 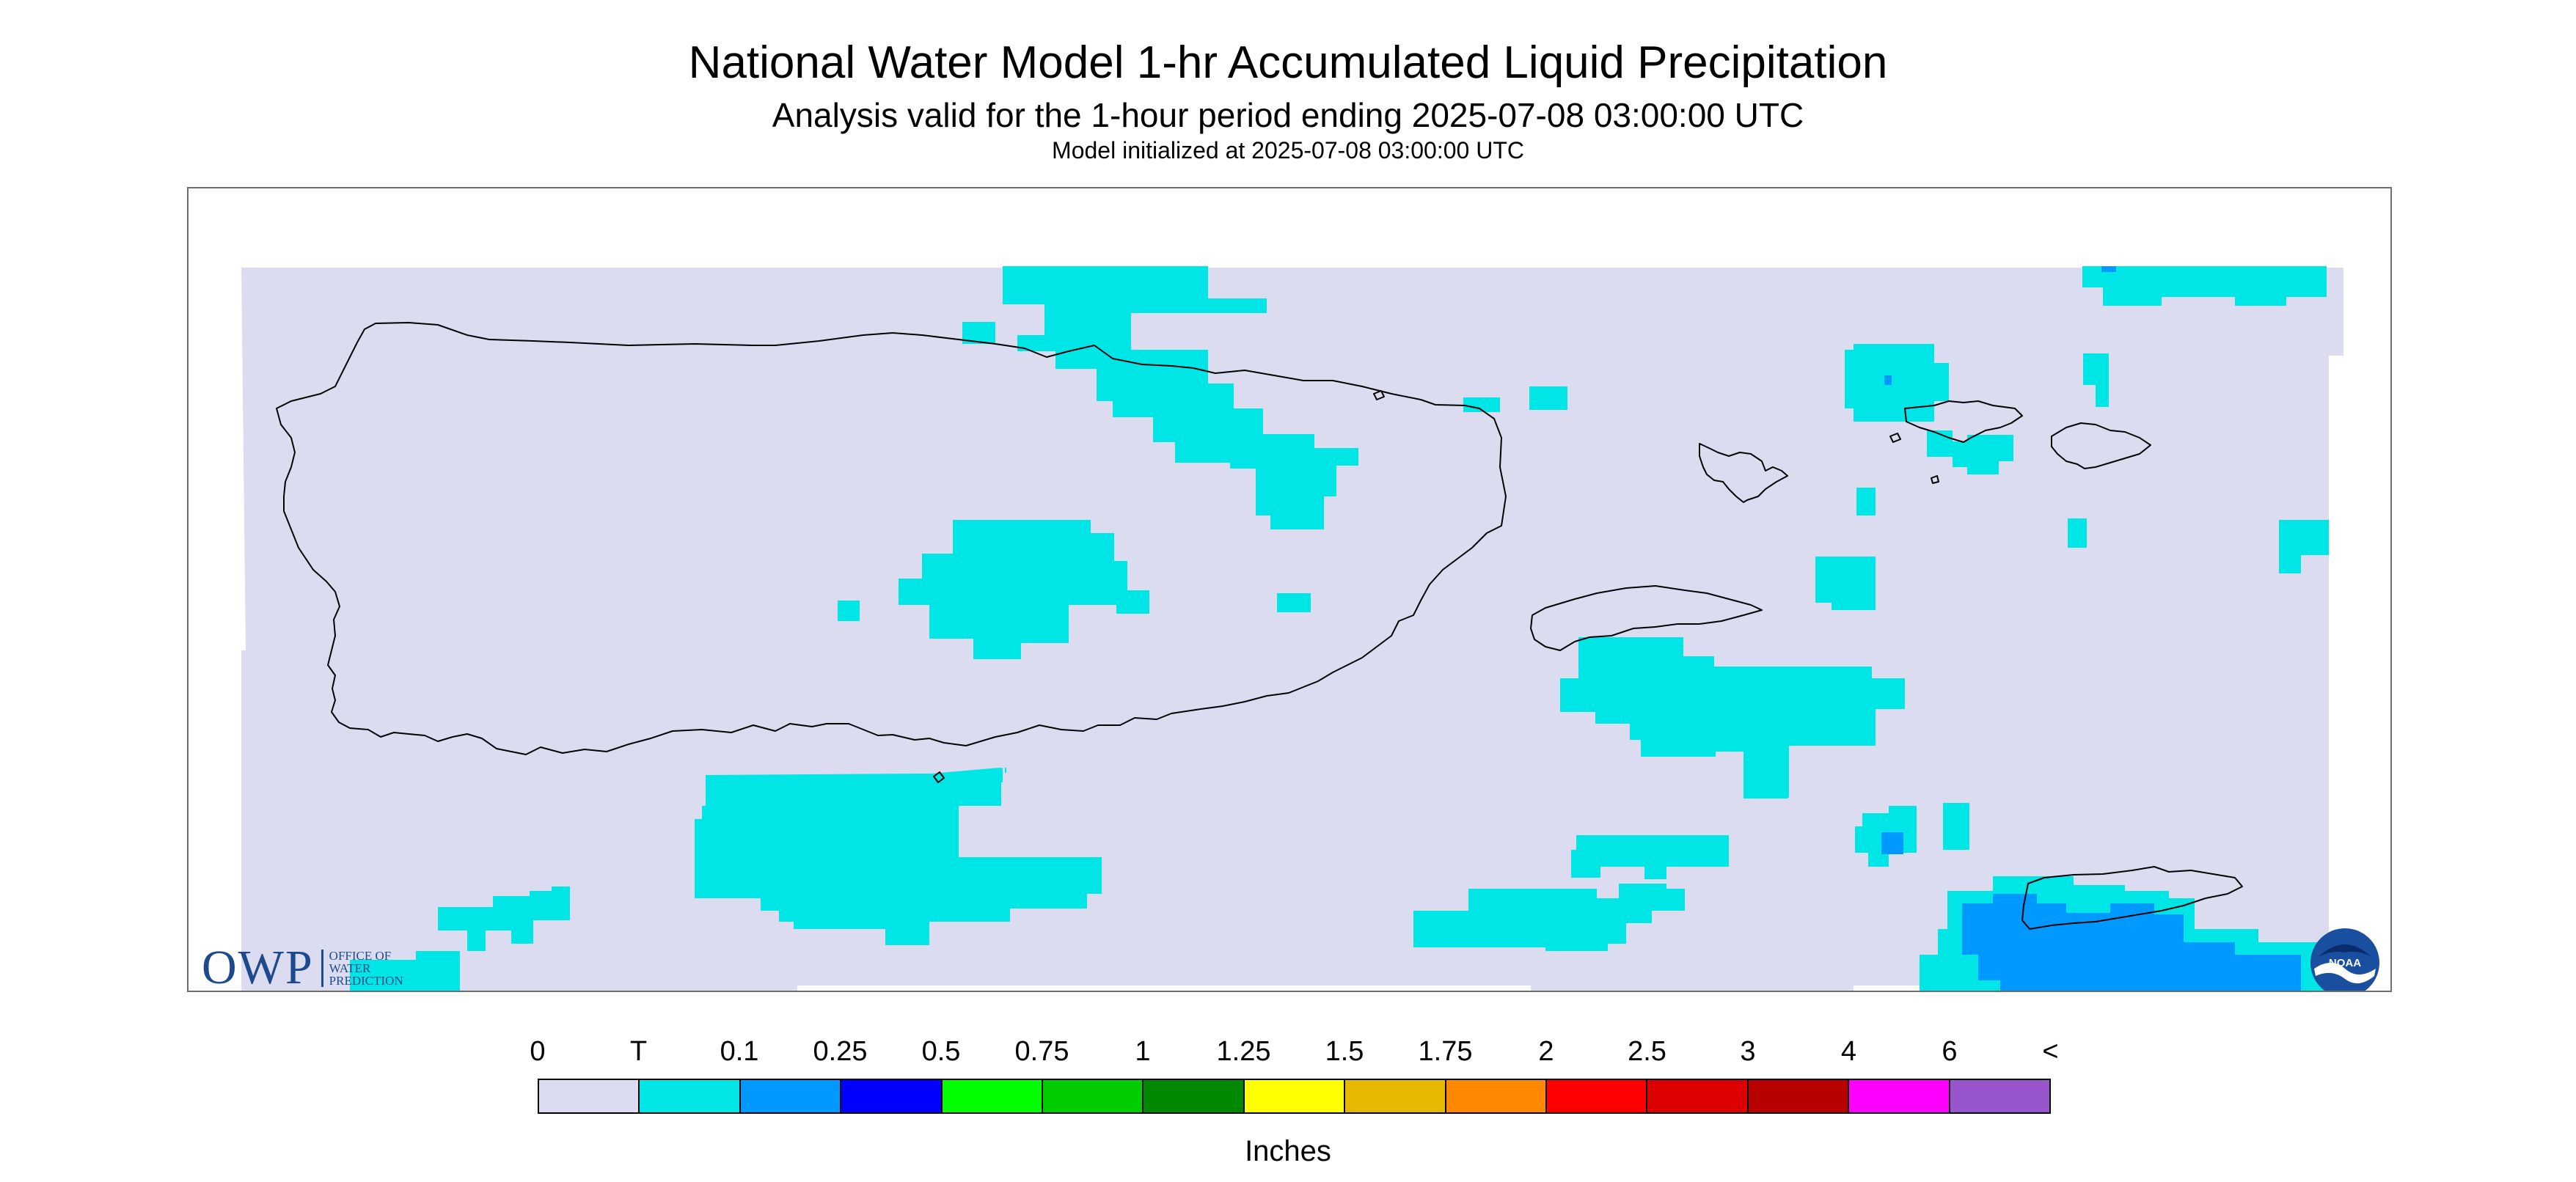 What do you see at coordinates (739, 1051) in the screenshot?
I see `legend-label: 0.1` at bounding box center [739, 1051].